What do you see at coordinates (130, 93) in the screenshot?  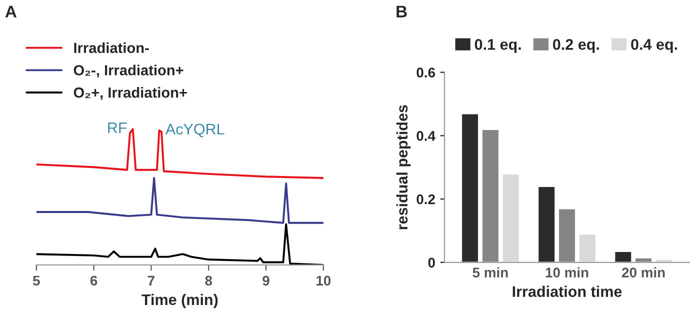 I see `legend-label: O₂+, Irradiation+` at bounding box center [130, 93].